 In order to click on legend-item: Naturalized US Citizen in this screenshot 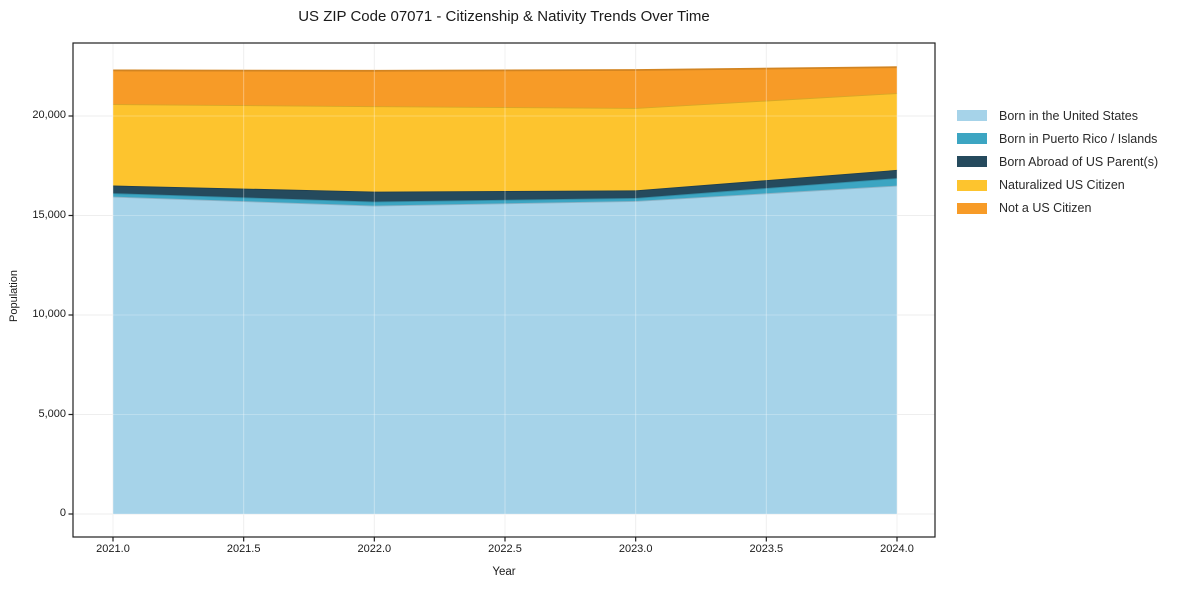, I will do `click(1057, 185)`.